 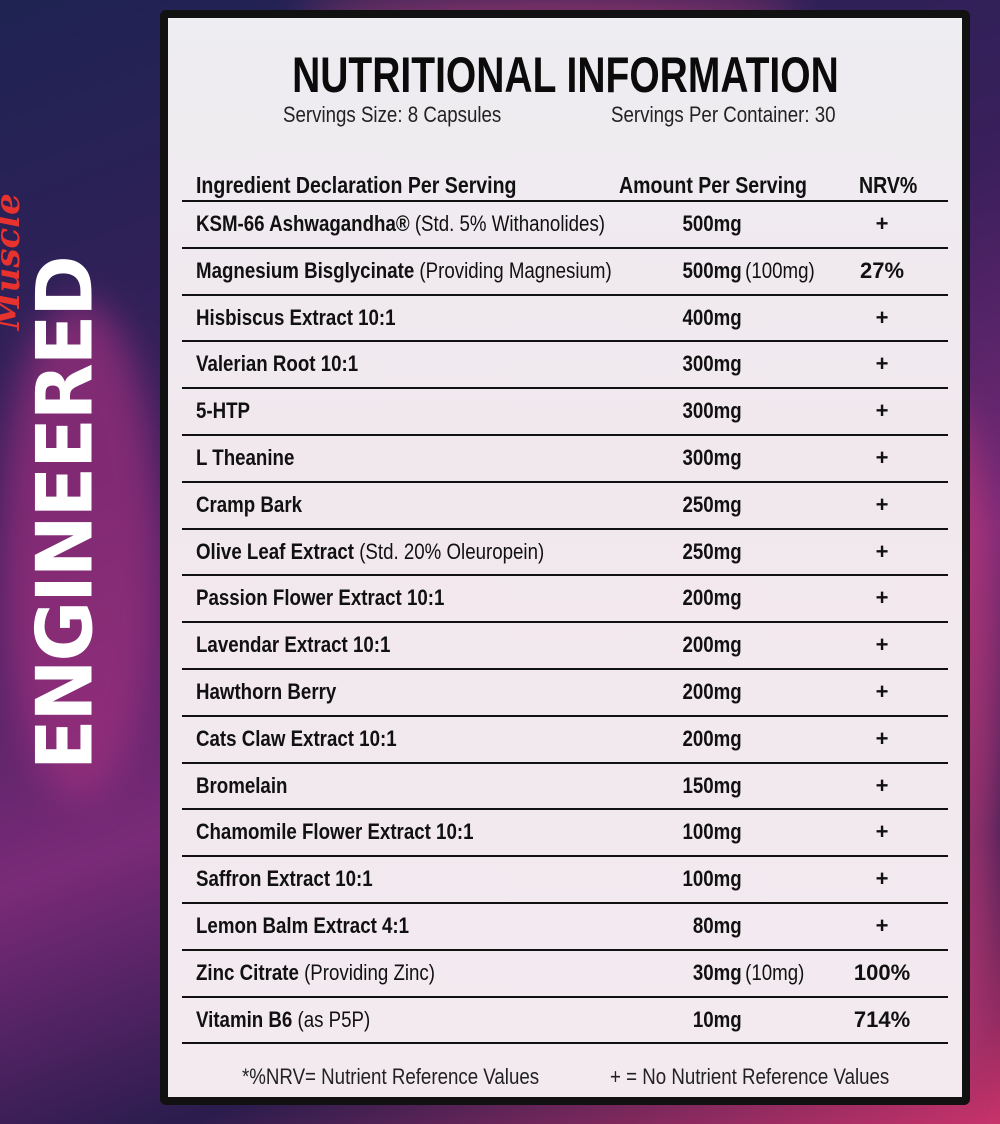 I want to click on ingredient-name: Lemon Balm Extract 4:1, so click(x=302, y=926).